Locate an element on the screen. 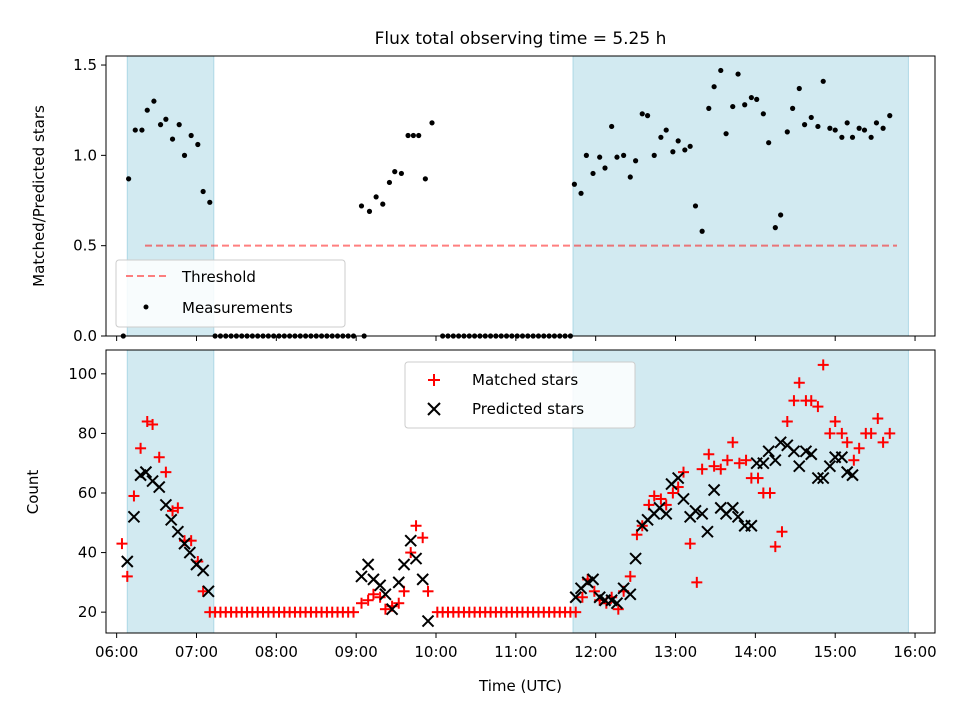  x-tick-label-5: 11:00 is located at coordinates (515, 652).